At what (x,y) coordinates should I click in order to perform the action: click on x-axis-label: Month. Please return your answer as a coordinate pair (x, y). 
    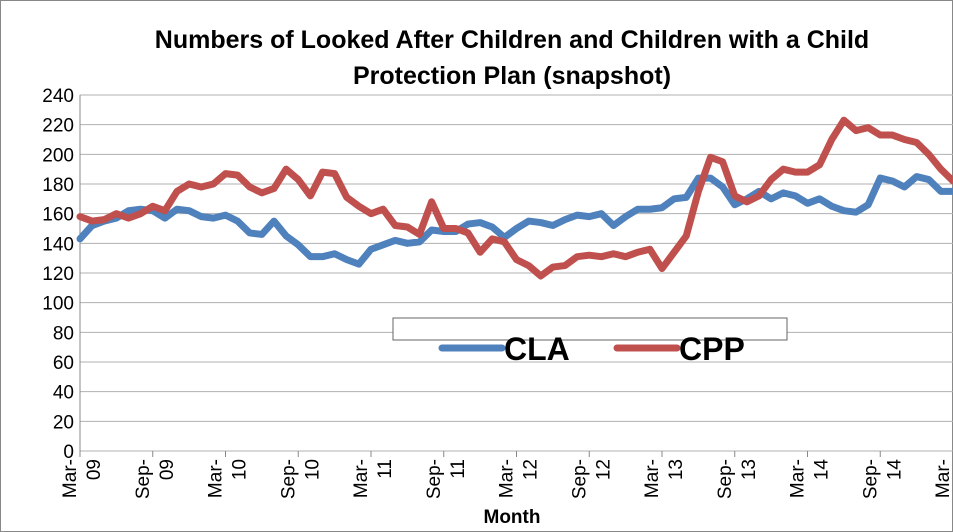
    Looking at the image, I should click on (512, 517).